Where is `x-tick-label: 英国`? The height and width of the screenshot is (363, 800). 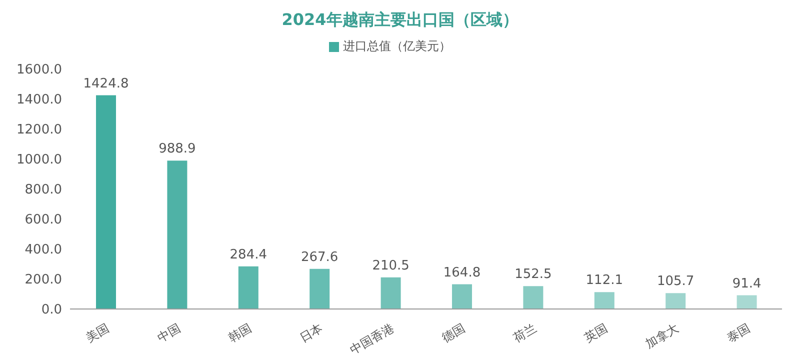
x-tick-label: 英国 is located at coordinates (596, 333).